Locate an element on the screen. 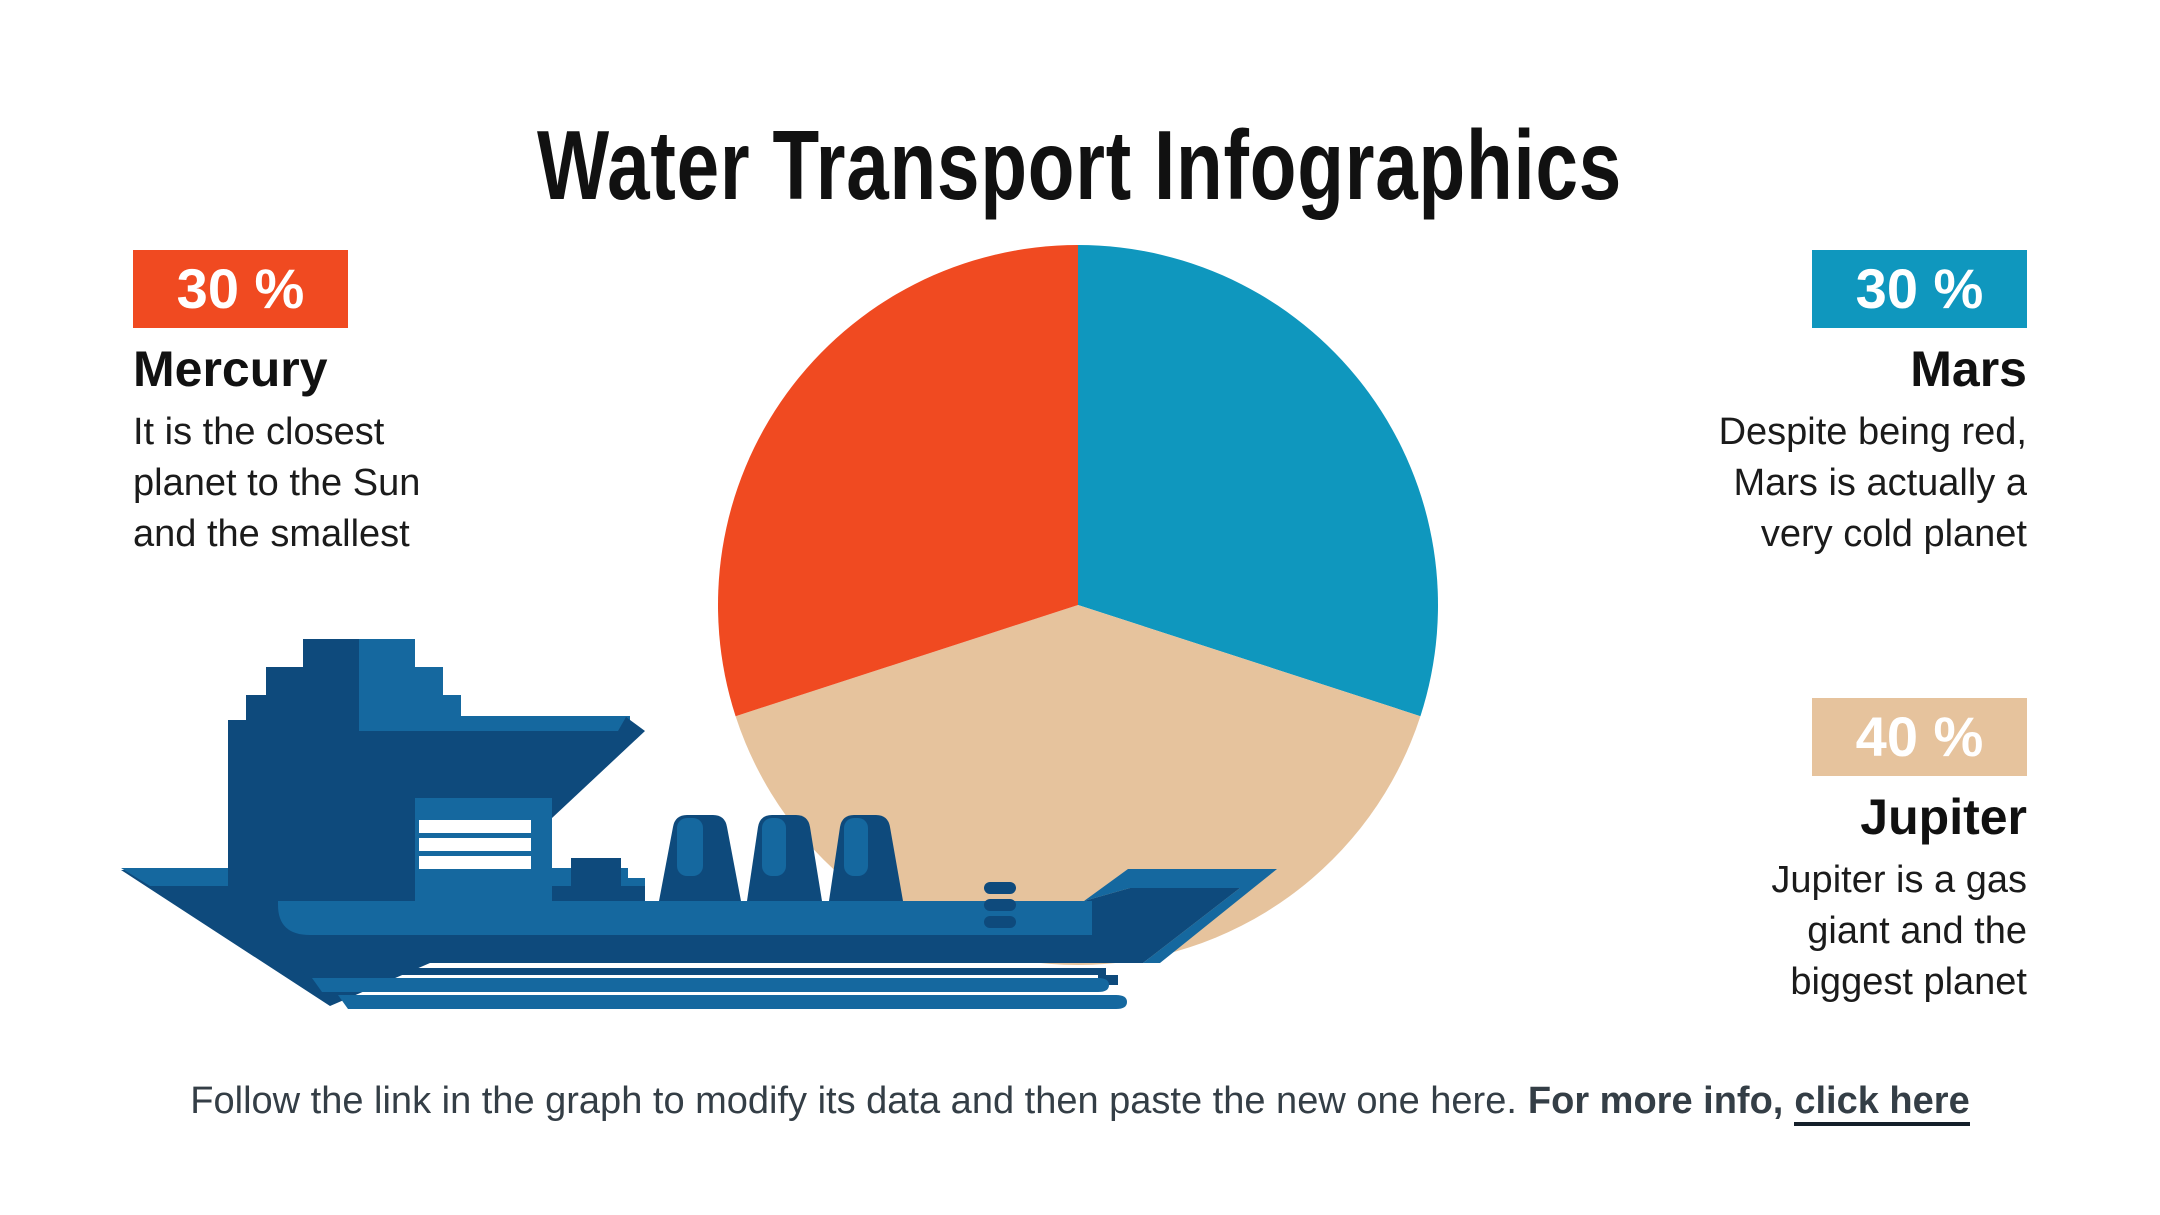  pie-slice-mars is located at coordinates (1258, 481).